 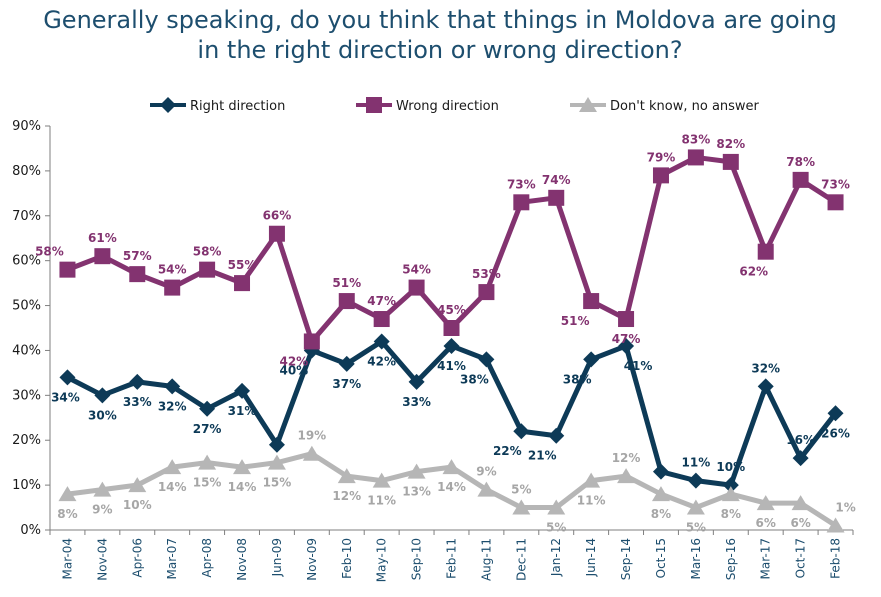 I want to click on data-label: 58%, so click(x=207, y=252).